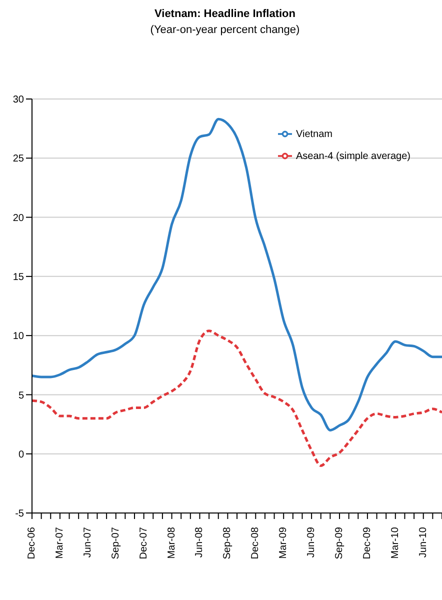 The width and height of the screenshot is (442, 600). Describe the element at coordinates (21, 396) in the screenshot. I see `y-tick-label: 5` at that location.